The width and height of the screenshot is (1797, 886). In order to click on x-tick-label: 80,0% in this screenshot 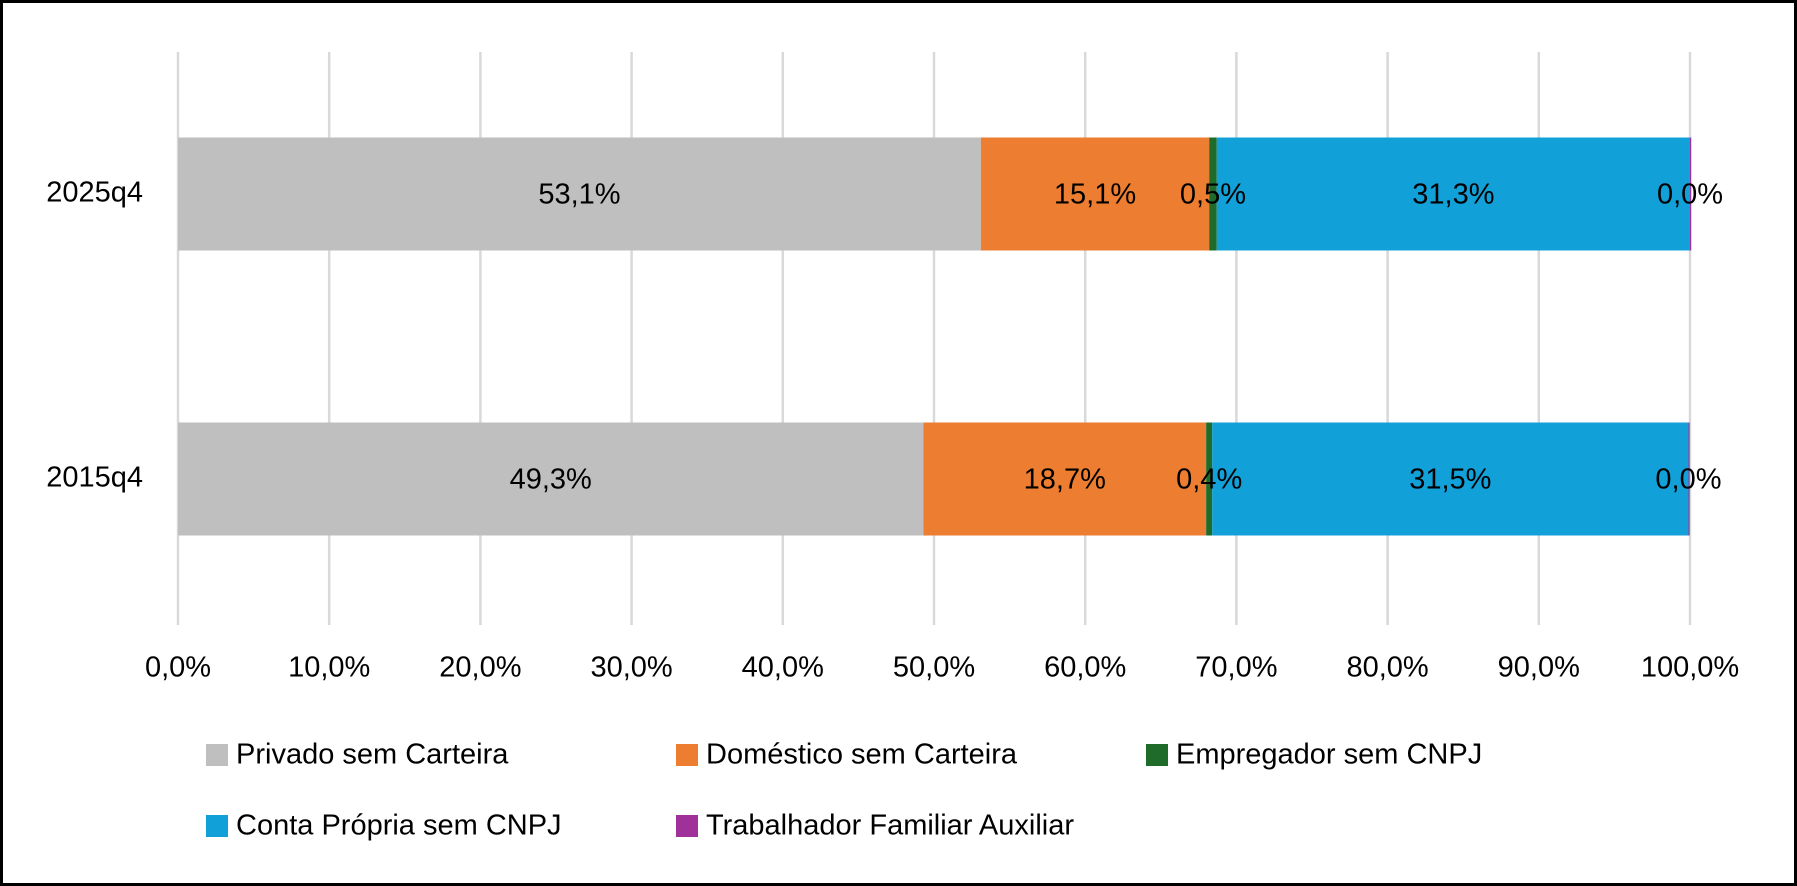, I will do `click(1387, 668)`.